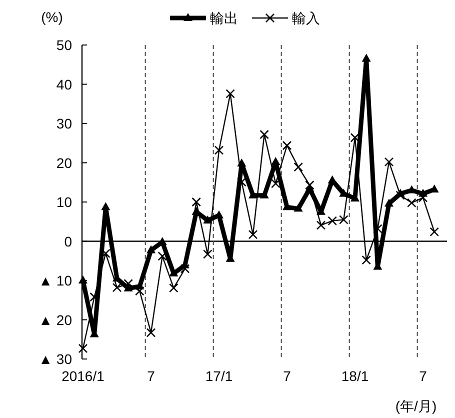 The width and height of the screenshot is (455, 418). Describe the element at coordinates (55, 359) in the screenshot. I see `y-tick-label: ▲ 30` at that location.